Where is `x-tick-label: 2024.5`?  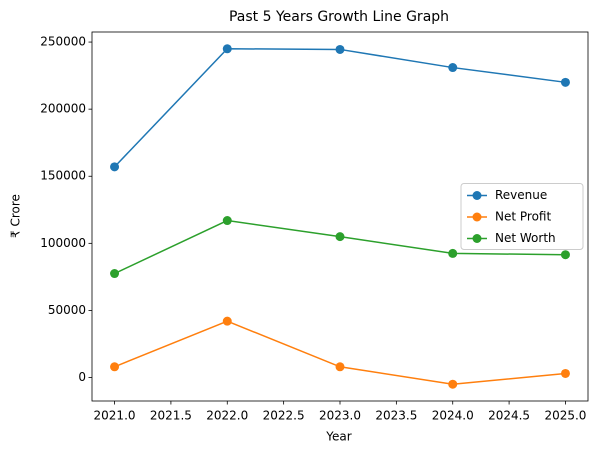
x-tick-label: 2024.5 is located at coordinates (509, 416).